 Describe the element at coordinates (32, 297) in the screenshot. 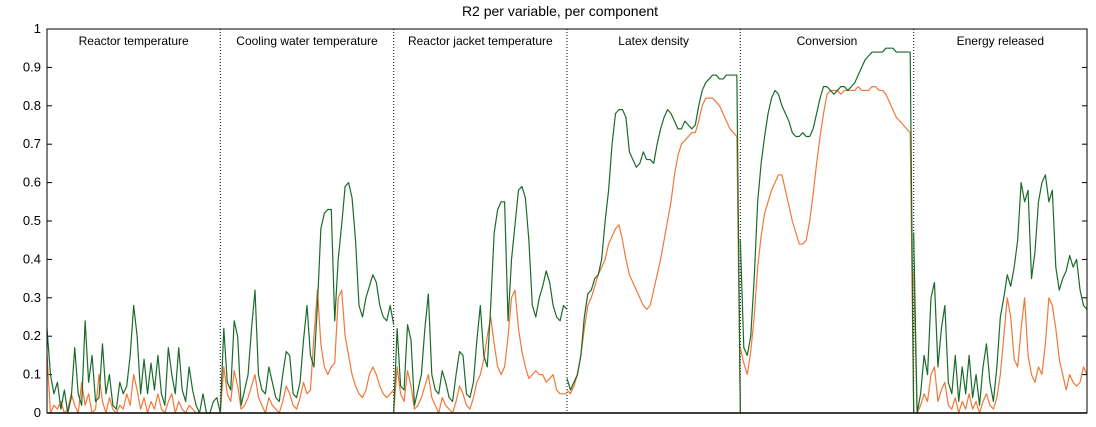

I see `y-tick-label: 0.3` at that location.